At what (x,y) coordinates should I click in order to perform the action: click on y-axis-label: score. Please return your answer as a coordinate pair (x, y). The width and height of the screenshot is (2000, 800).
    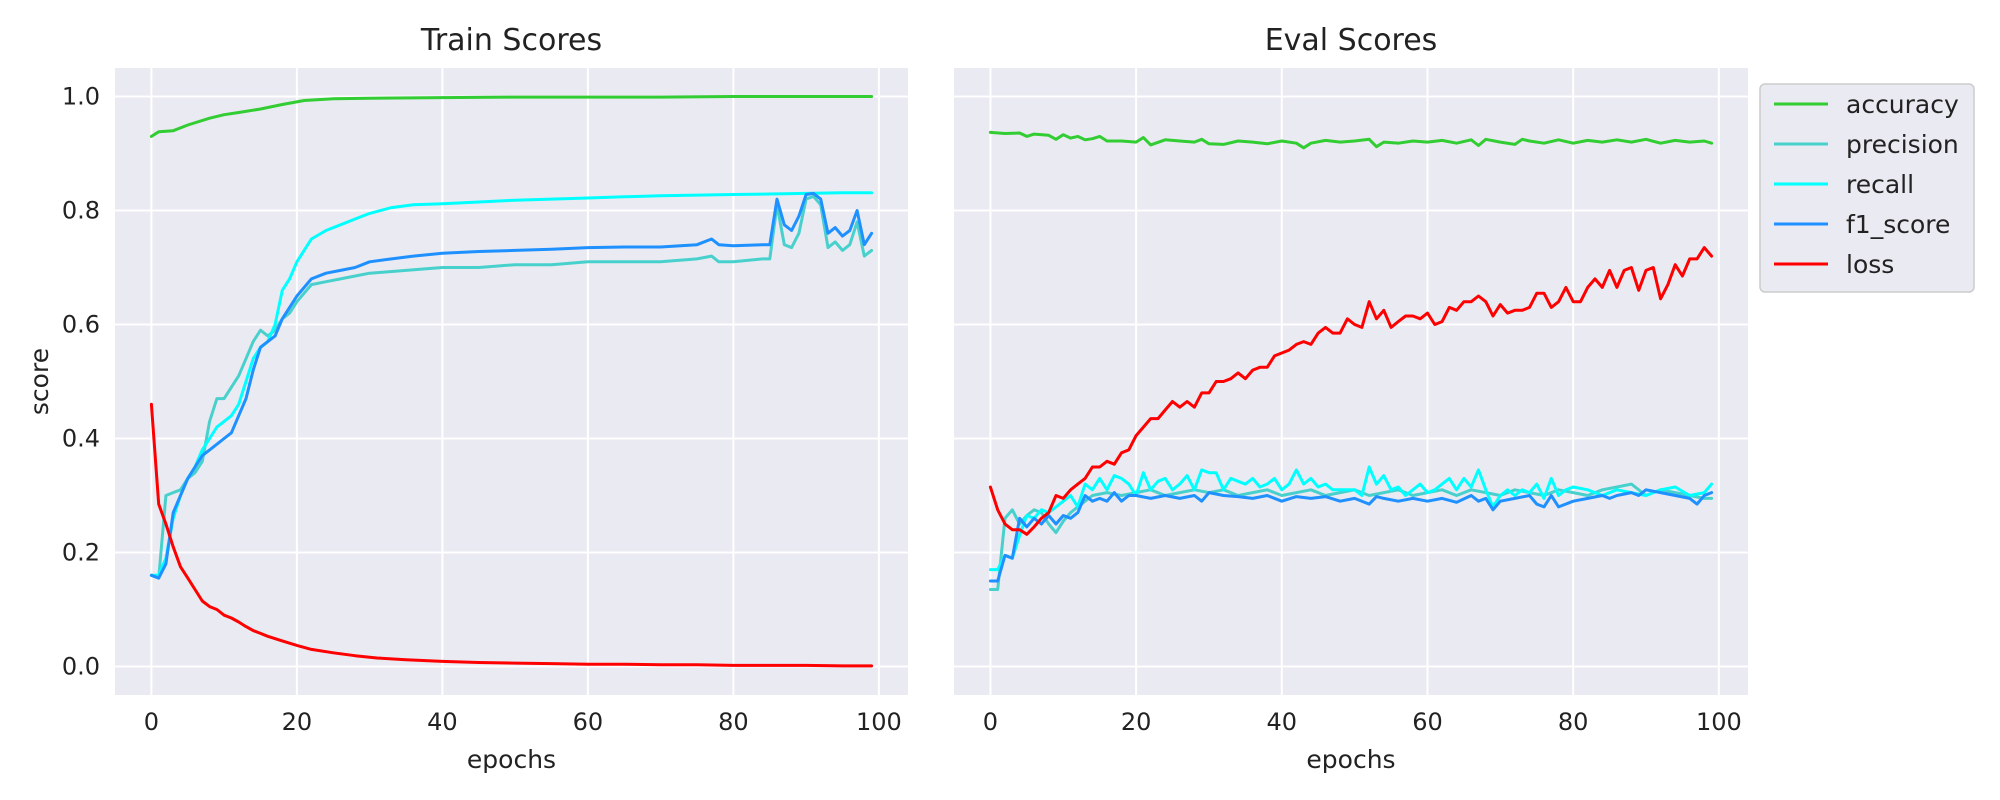
    Looking at the image, I should click on (39, 381).